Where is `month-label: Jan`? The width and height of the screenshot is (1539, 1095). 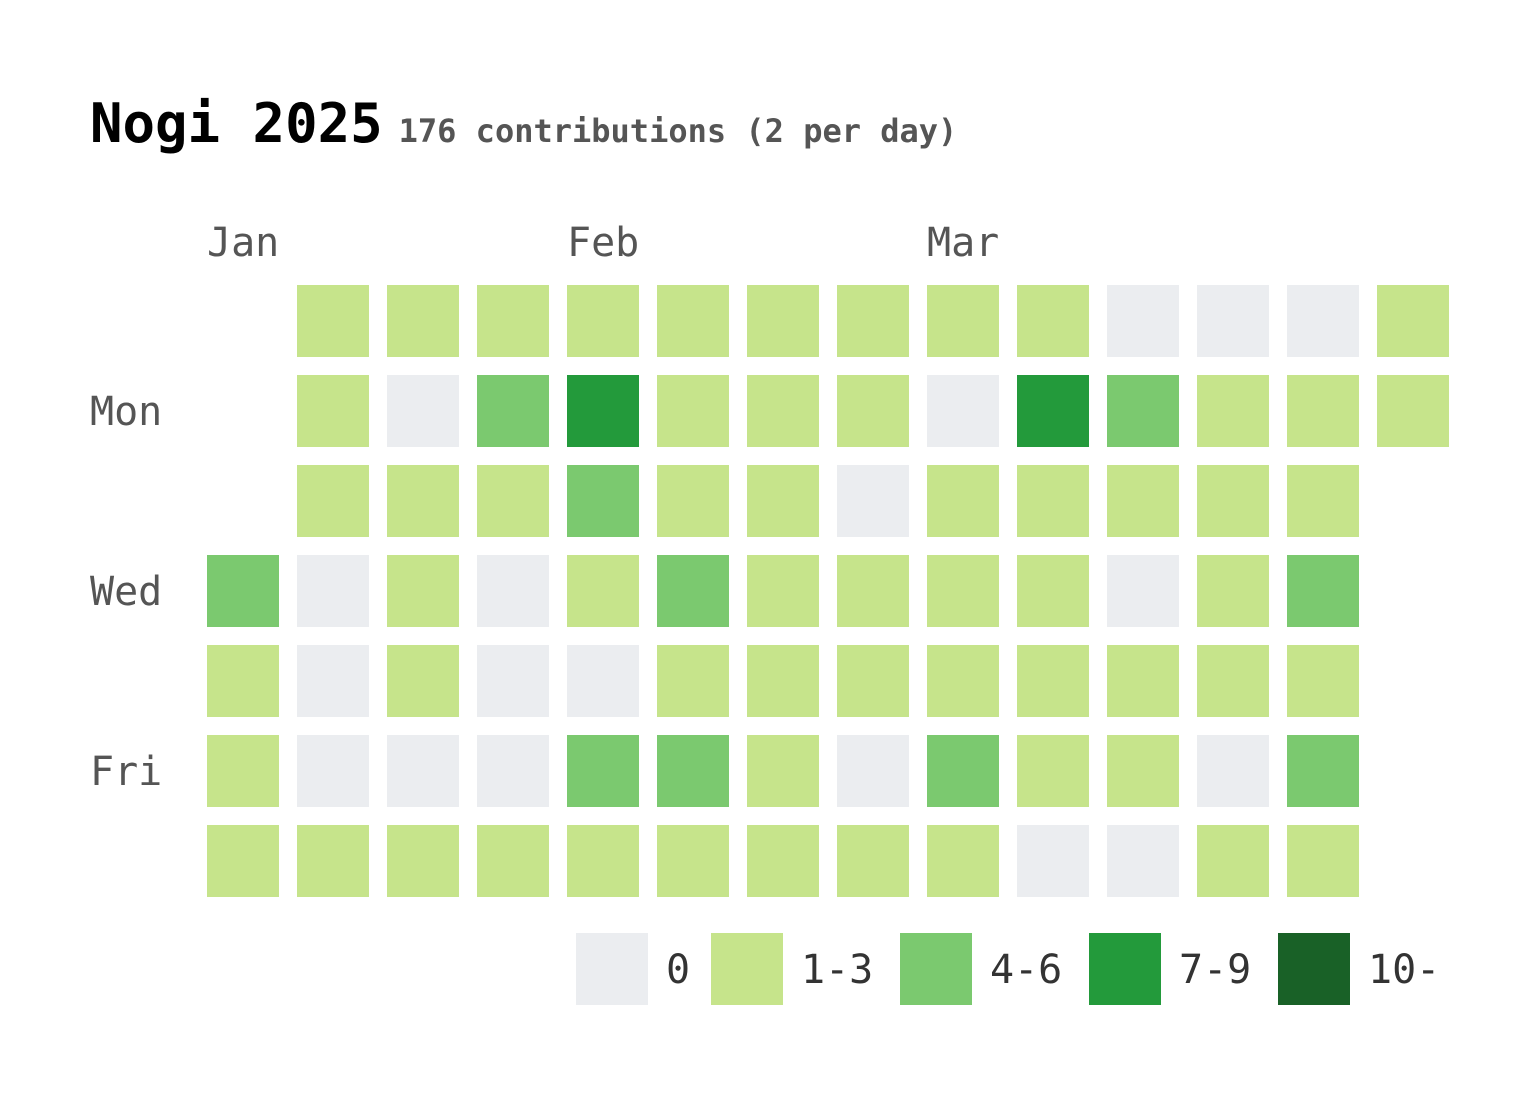
month-label: Jan is located at coordinates (243, 243).